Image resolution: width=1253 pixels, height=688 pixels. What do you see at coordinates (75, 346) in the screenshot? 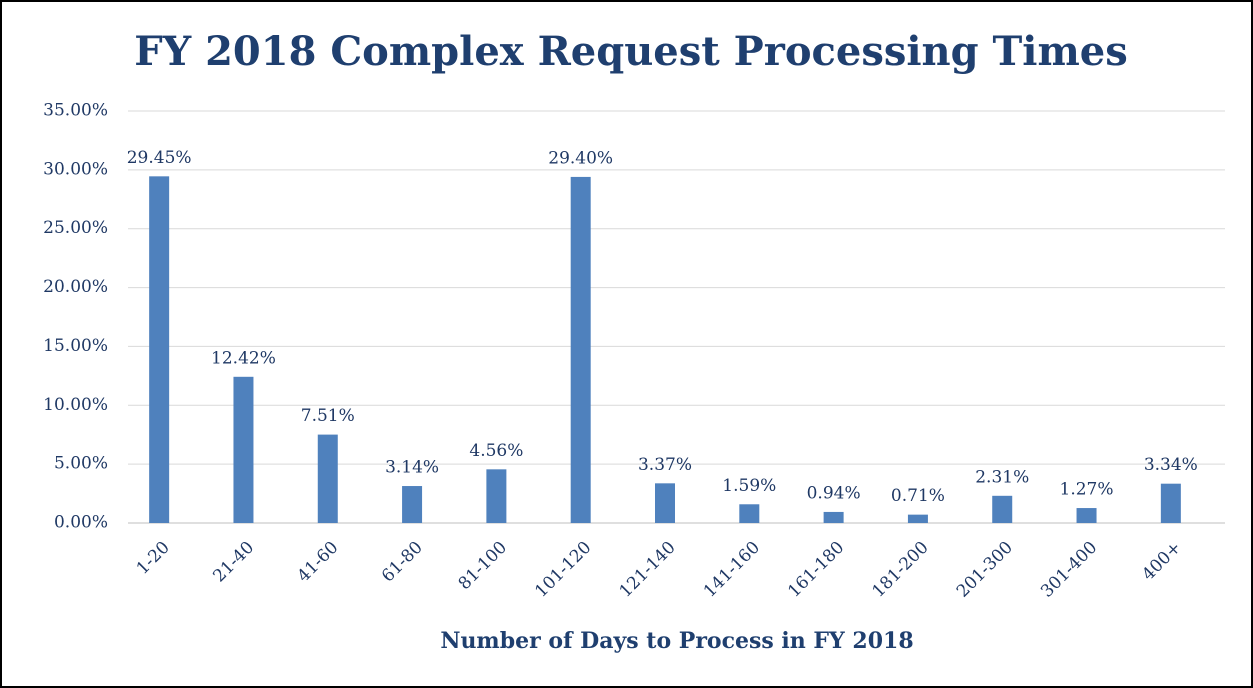
I see `y-tick-label: 15.00%` at bounding box center [75, 346].